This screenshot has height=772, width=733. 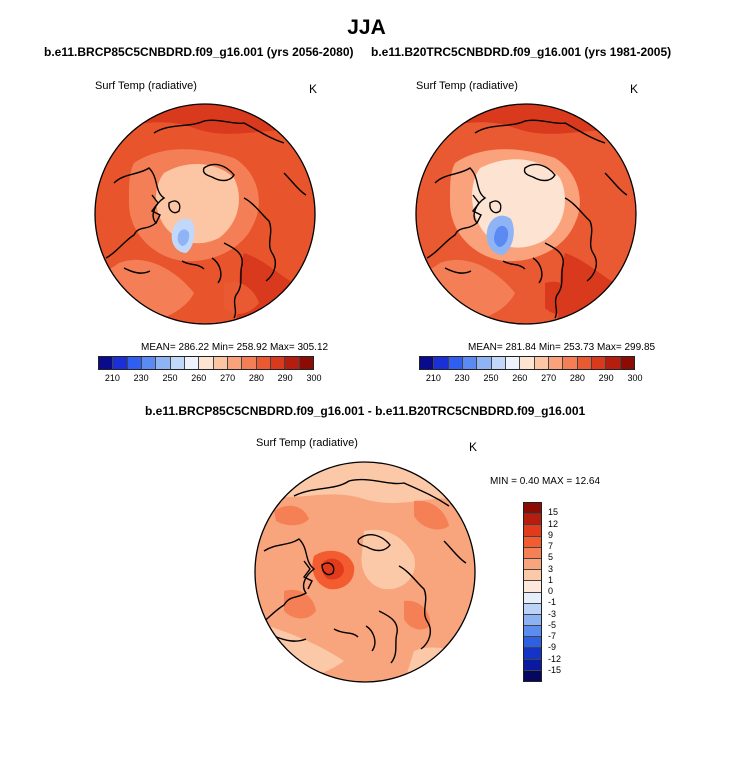 What do you see at coordinates (365, 572) in the screenshot?
I see `panel3-polar-map` at bounding box center [365, 572].